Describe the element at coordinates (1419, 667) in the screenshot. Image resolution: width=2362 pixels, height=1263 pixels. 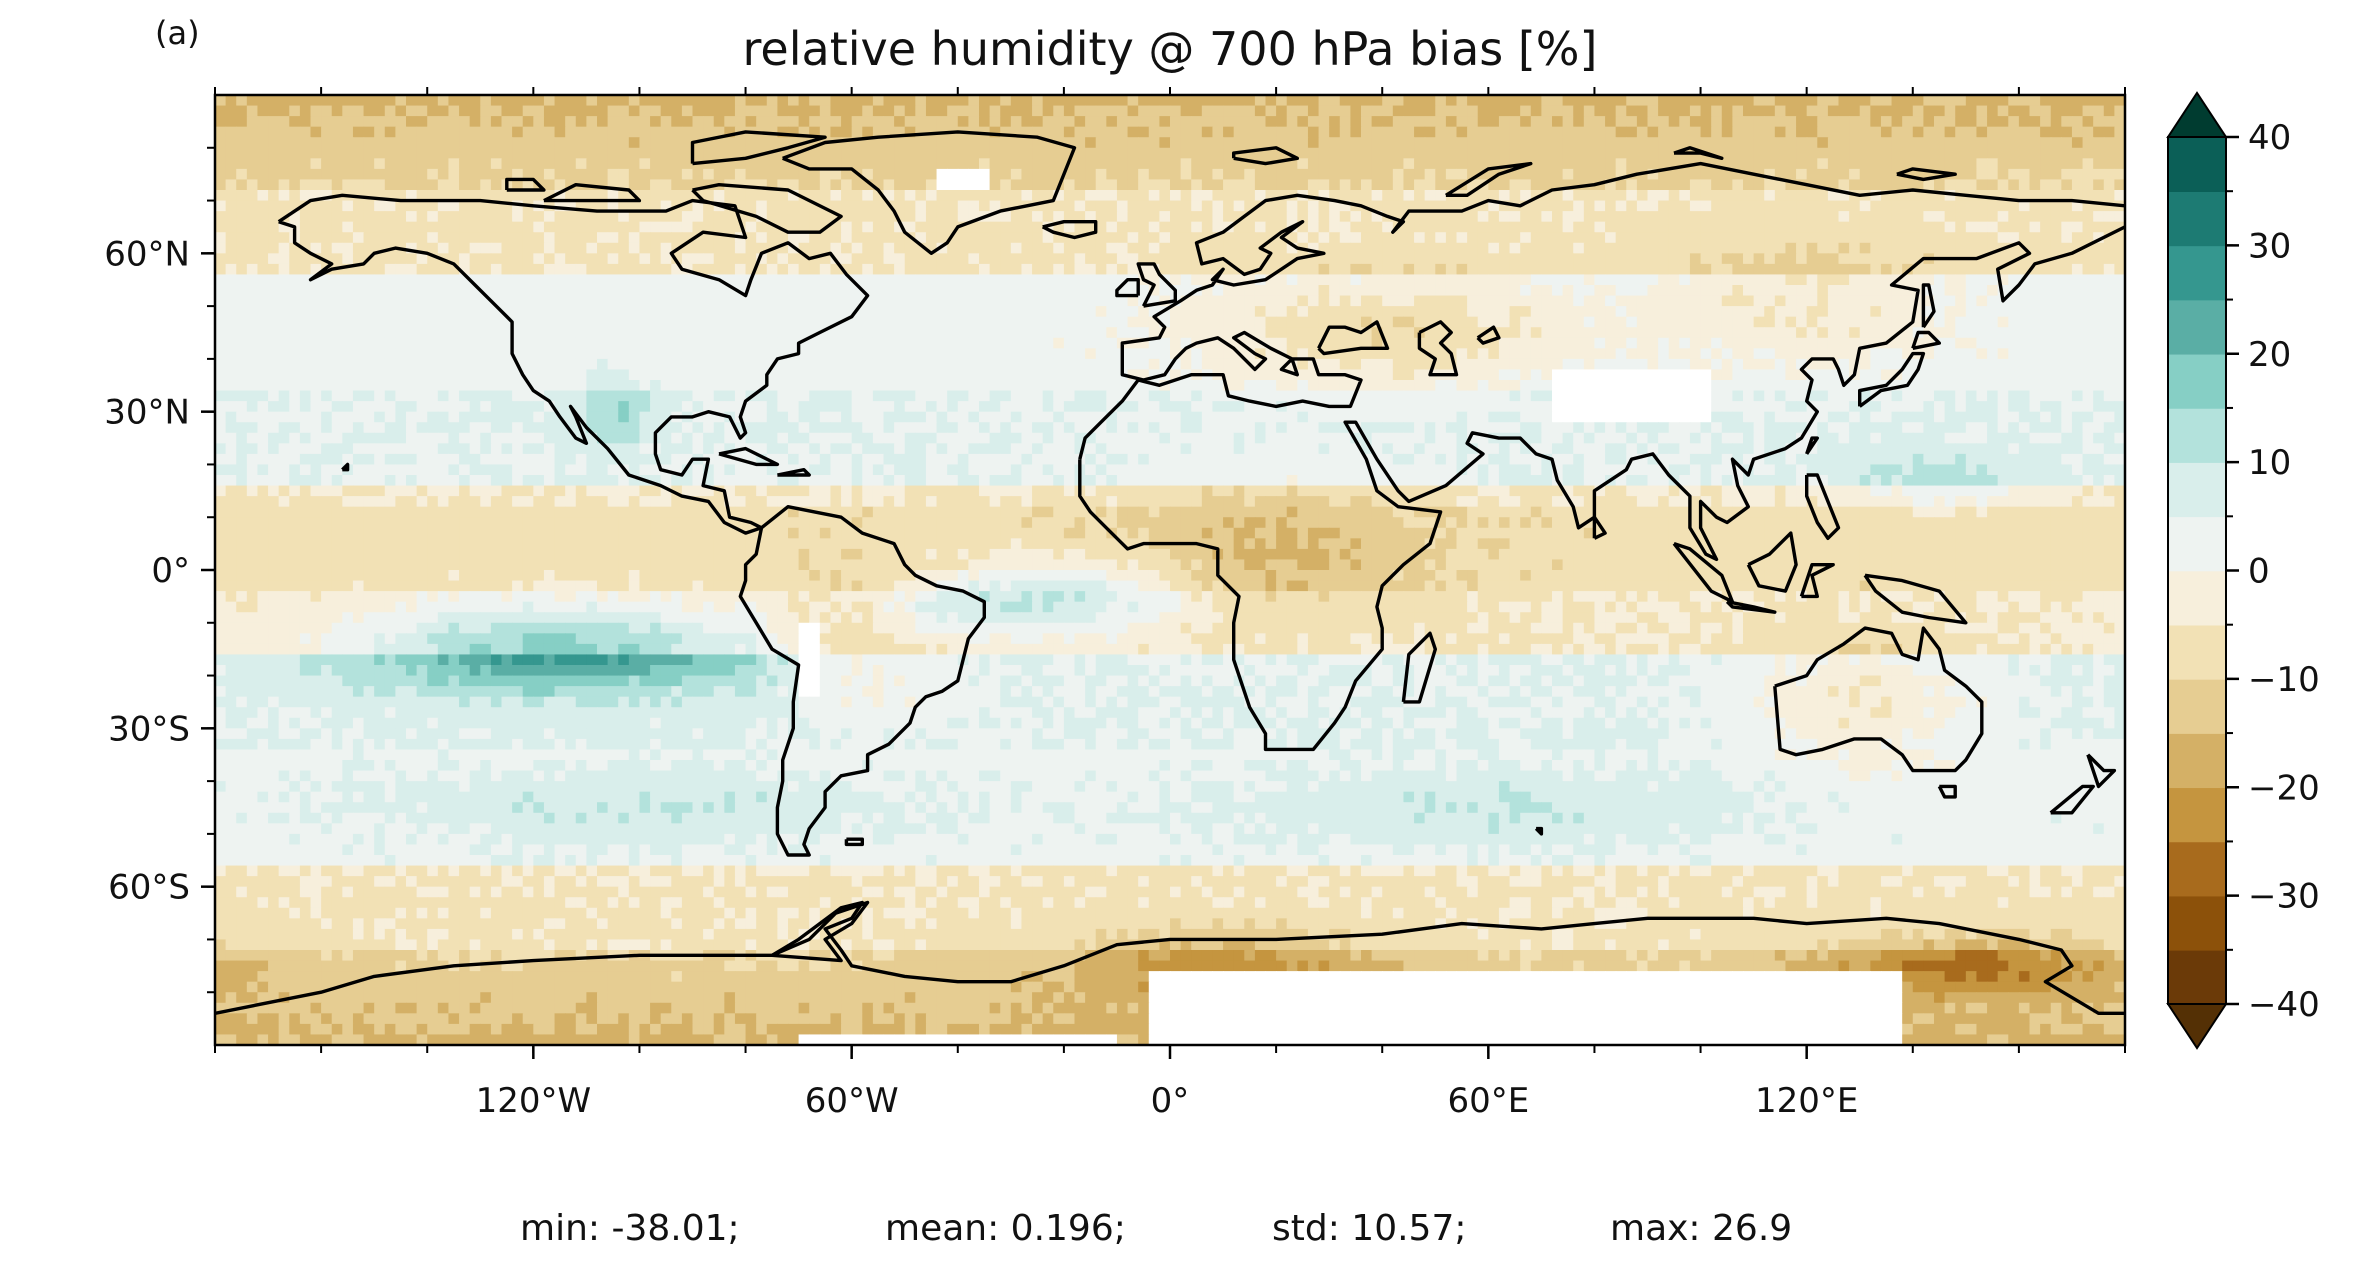
I see `coast-madagascar` at that location.